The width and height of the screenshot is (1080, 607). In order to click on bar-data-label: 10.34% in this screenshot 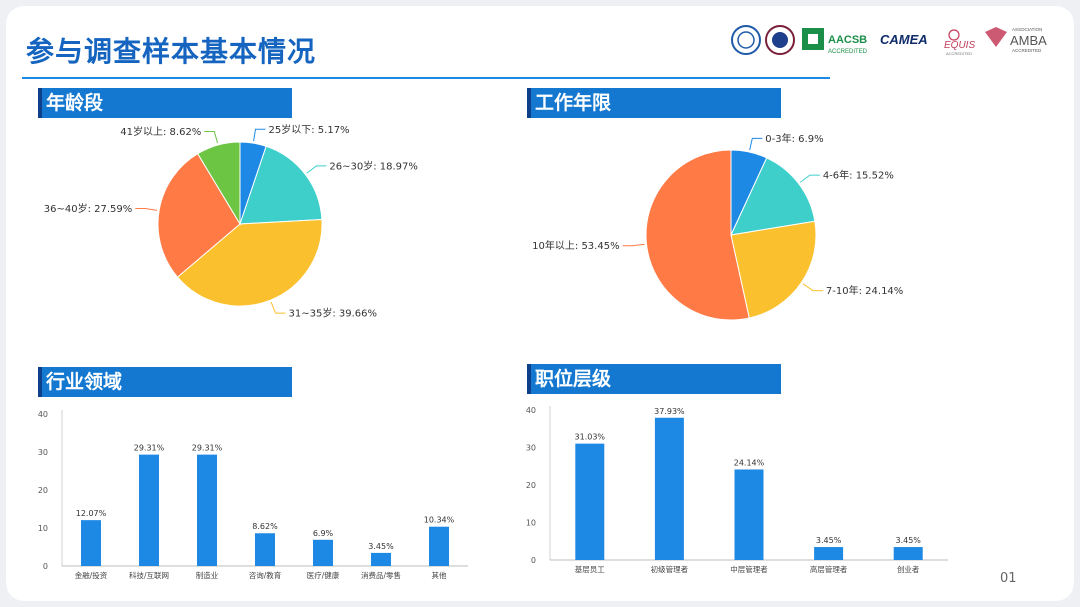, I will do `click(439, 520)`.